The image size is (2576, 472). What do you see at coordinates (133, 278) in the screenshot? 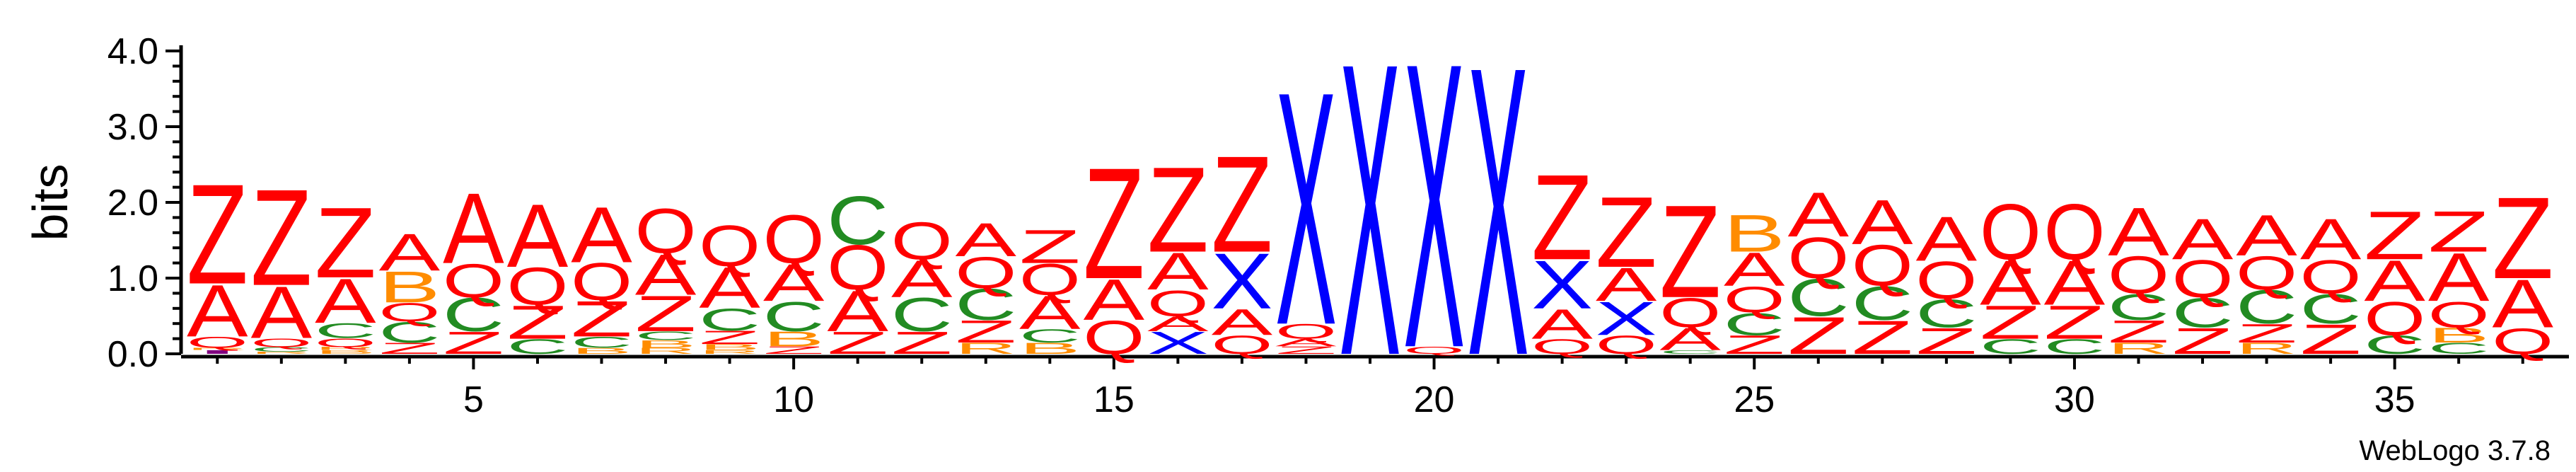
I see `y-tick-label: 1.0` at bounding box center [133, 278].